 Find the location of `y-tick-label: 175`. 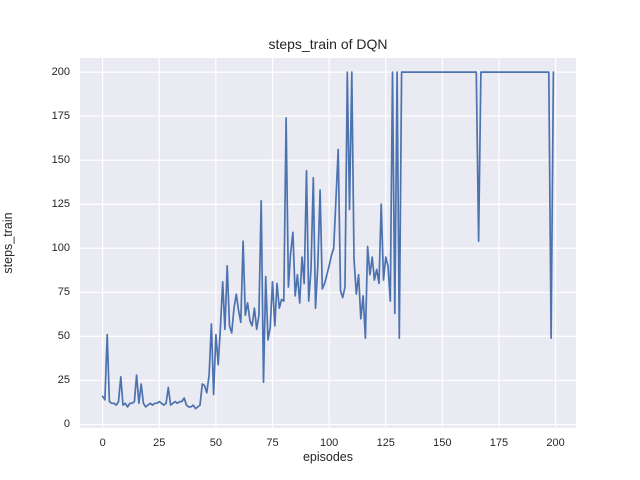

y-tick-label: 175 is located at coordinates (60, 116).